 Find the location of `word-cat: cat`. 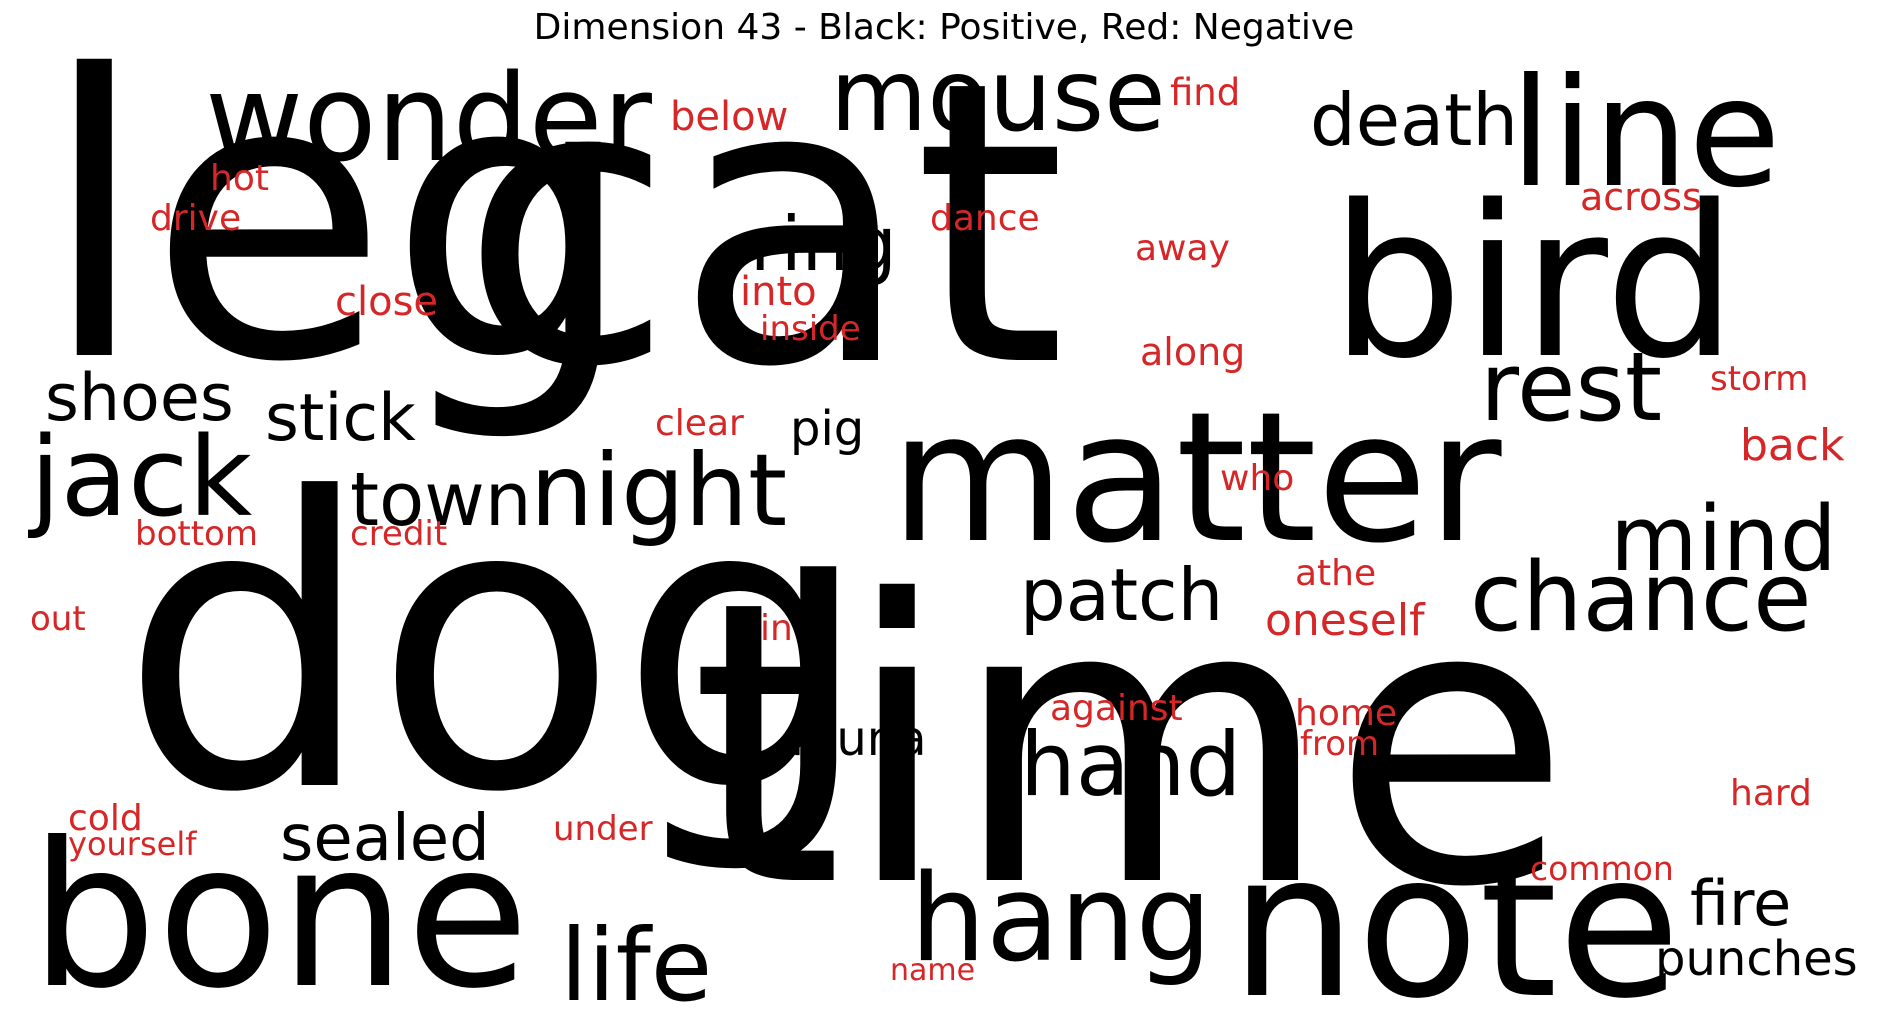

word-cat: cat is located at coordinates (763, 226).